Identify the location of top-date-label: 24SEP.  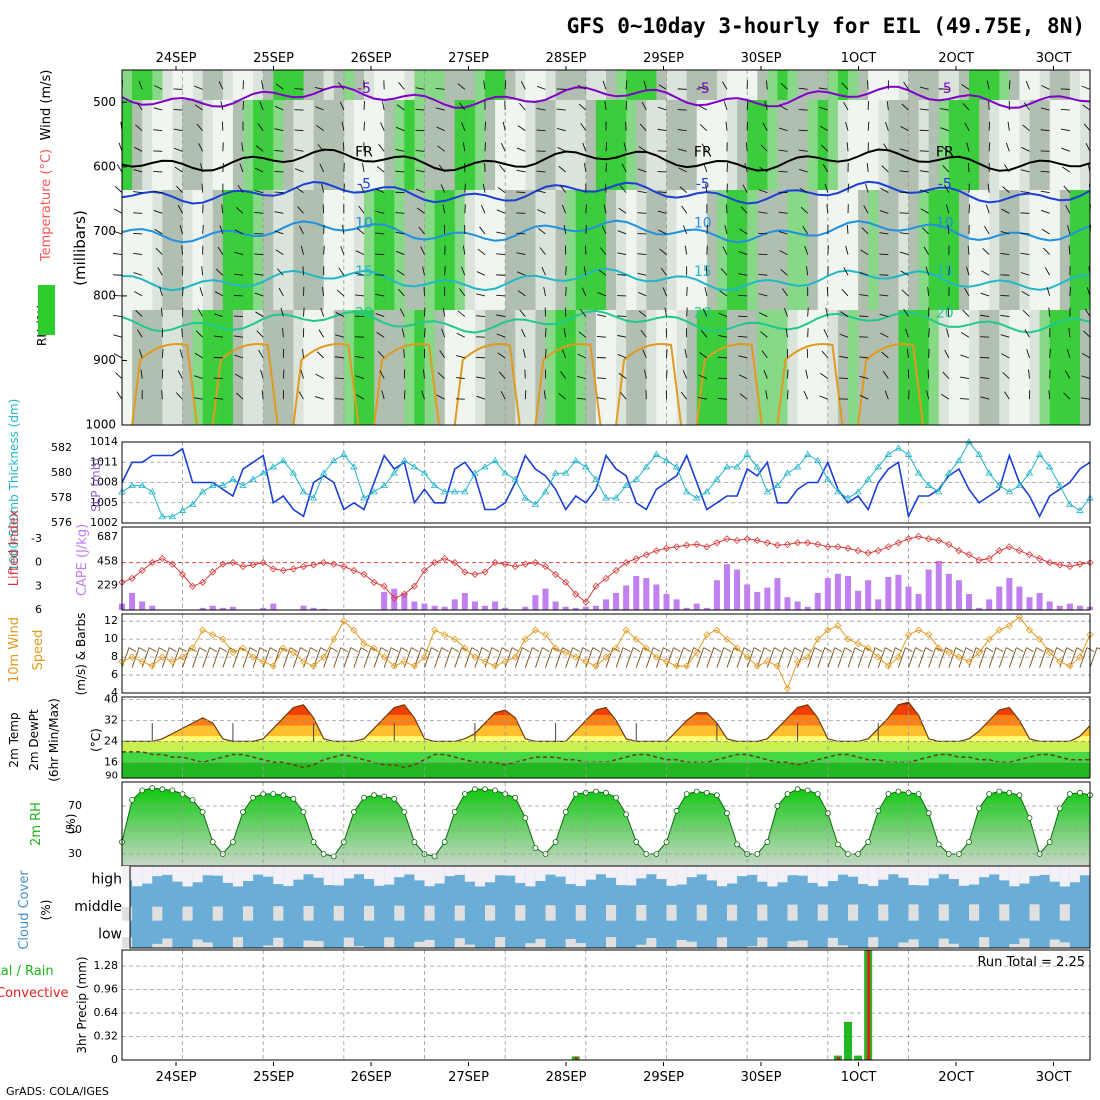
(176, 58).